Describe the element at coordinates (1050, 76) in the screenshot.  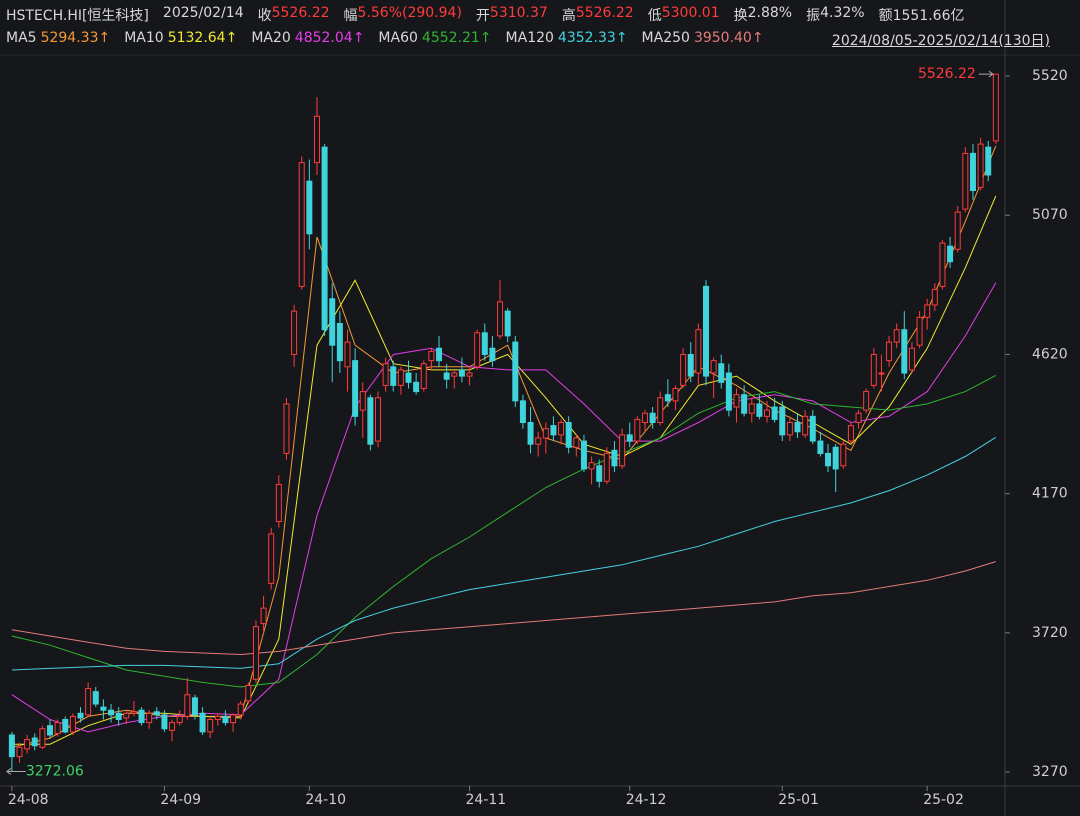
I see `y-tick-label: 5520` at that location.